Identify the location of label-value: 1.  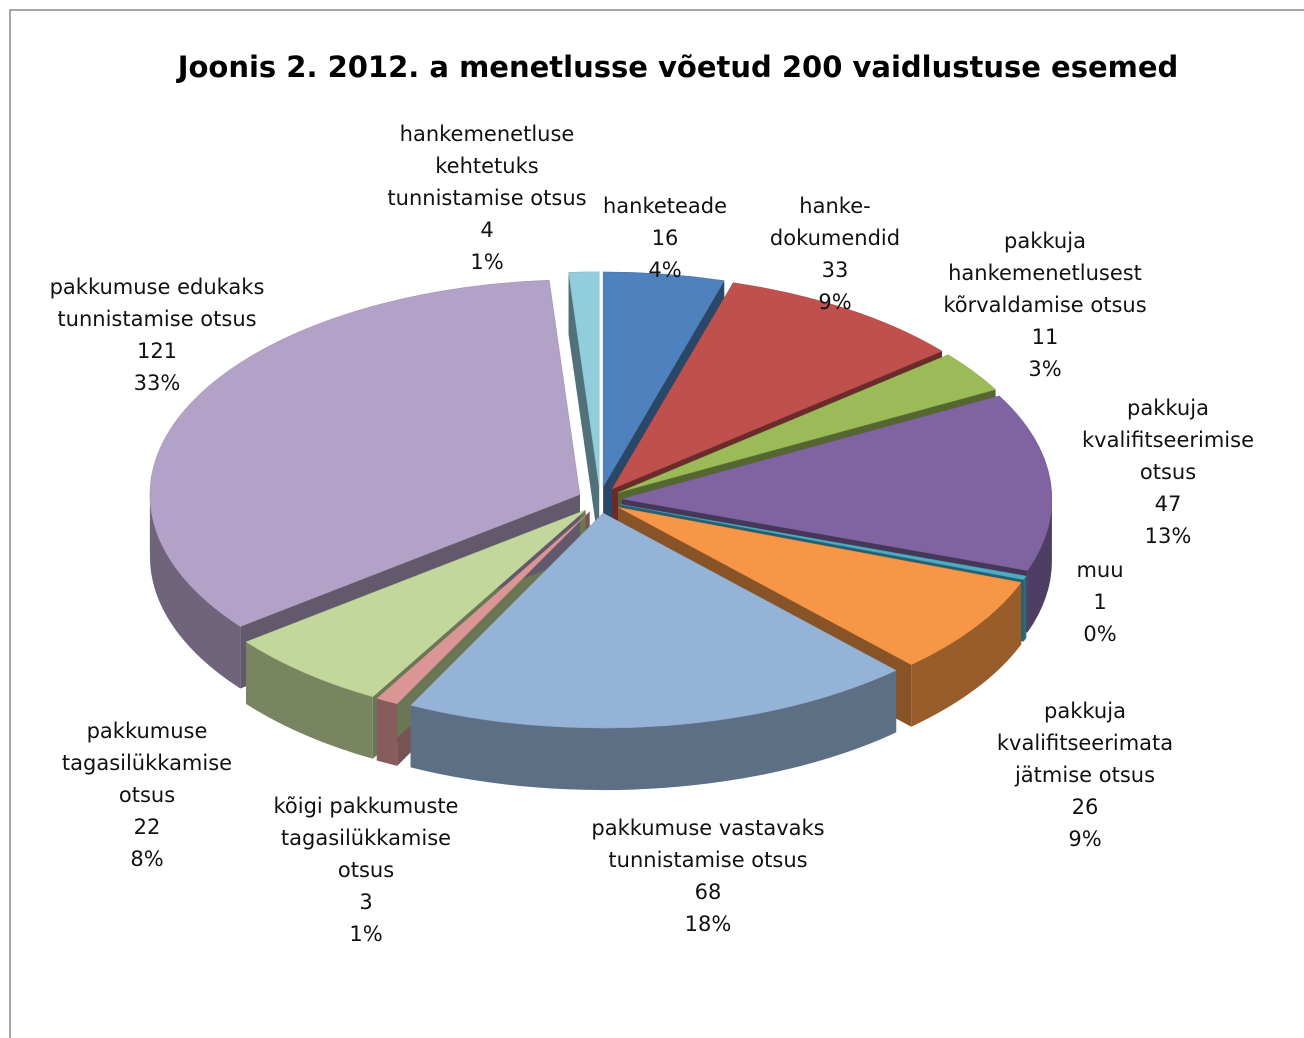
(1100, 602).